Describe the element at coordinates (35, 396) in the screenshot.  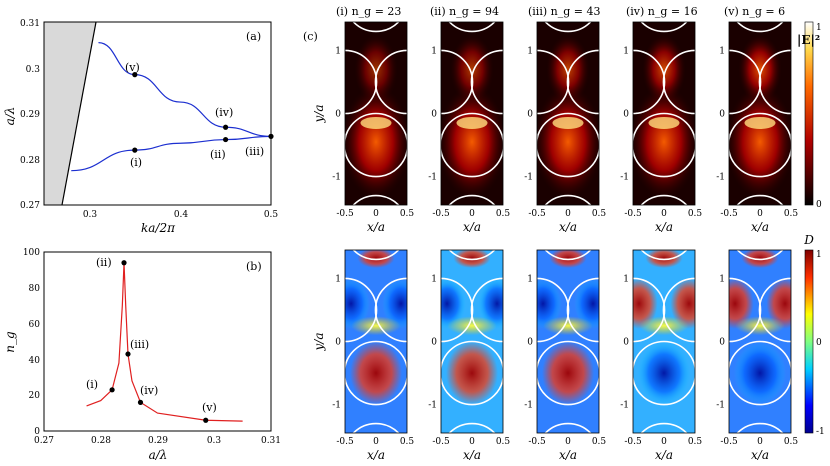
I see `ytick-b-4: 20` at that location.